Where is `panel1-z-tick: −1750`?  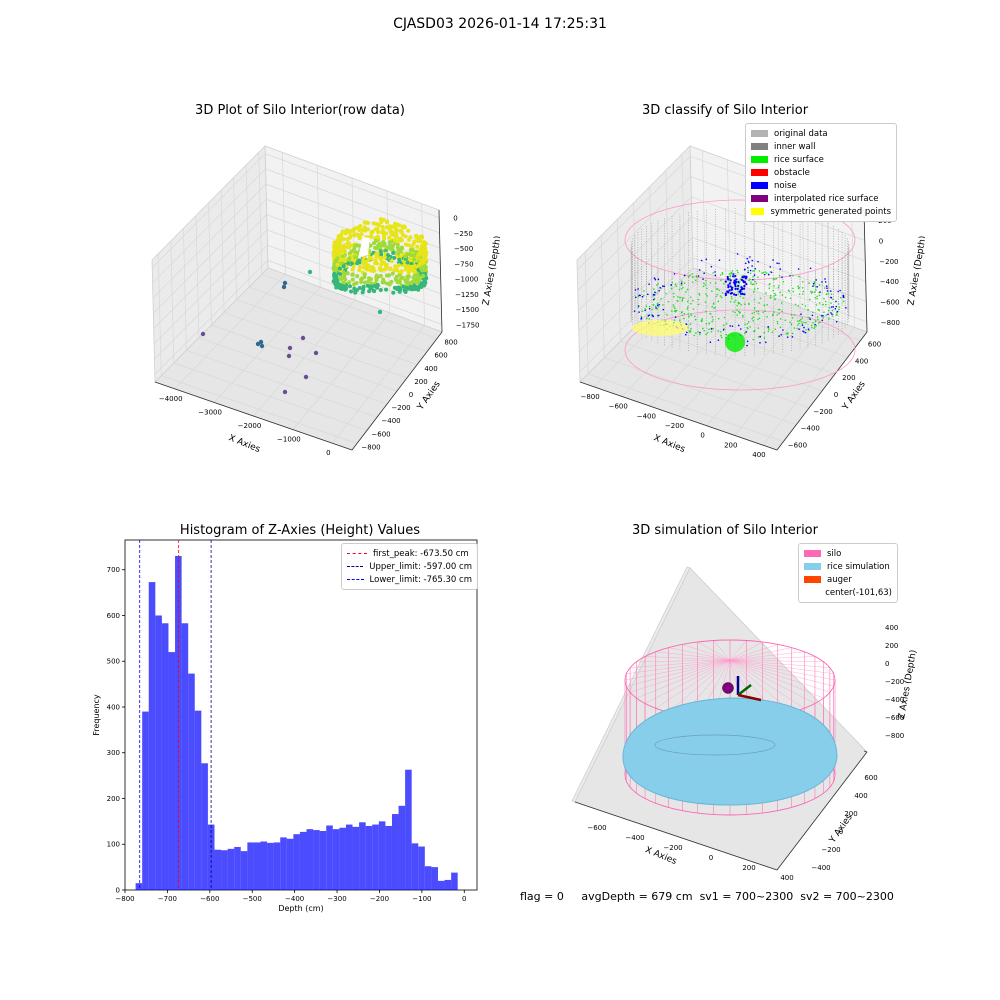 panel1-z-tick: −1750 is located at coordinates (468, 325).